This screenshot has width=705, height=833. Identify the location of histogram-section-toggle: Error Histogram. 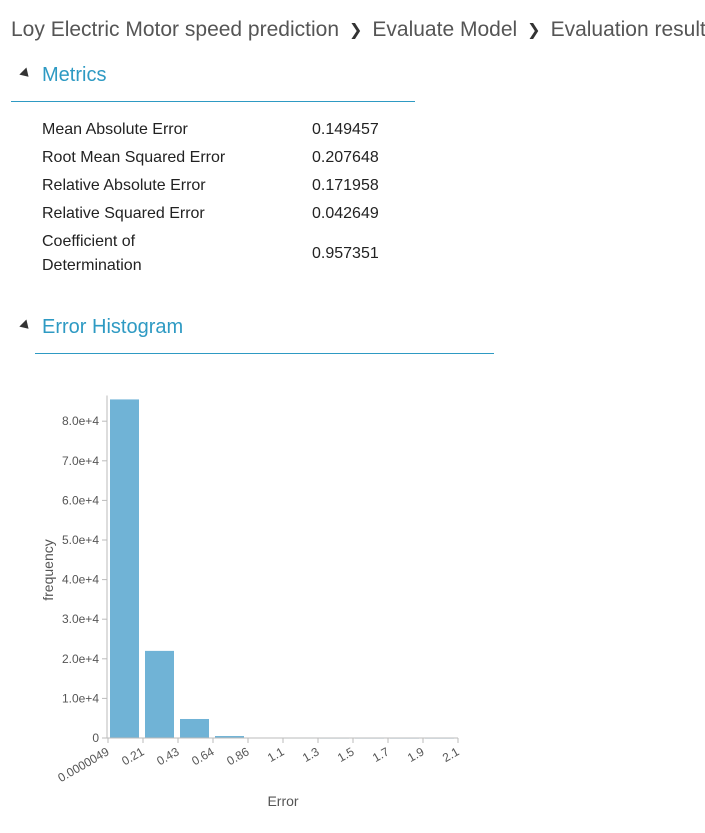
(101, 327).